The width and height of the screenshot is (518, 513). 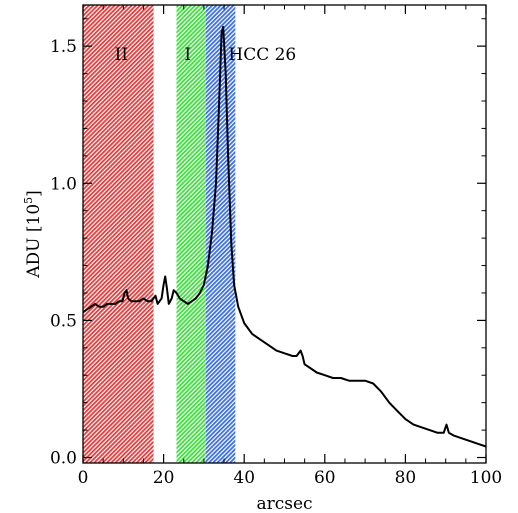 I want to click on region-i, so click(x=191, y=234).